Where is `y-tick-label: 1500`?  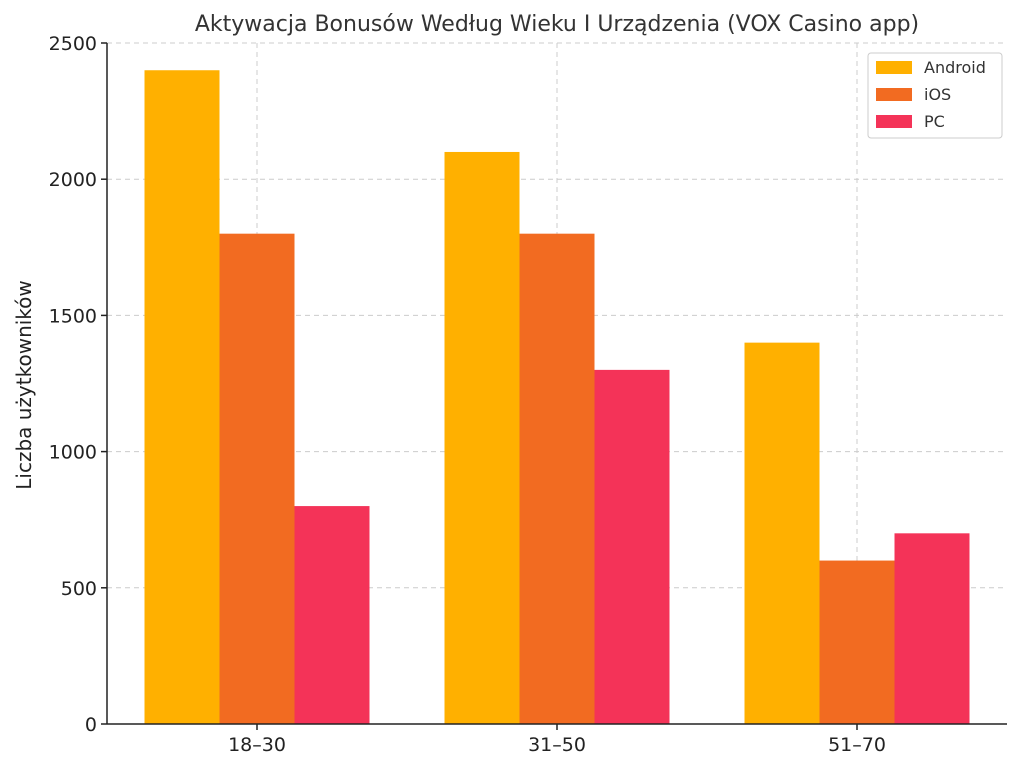
y-tick-label: 1500 is located at coordinates (73, 316).